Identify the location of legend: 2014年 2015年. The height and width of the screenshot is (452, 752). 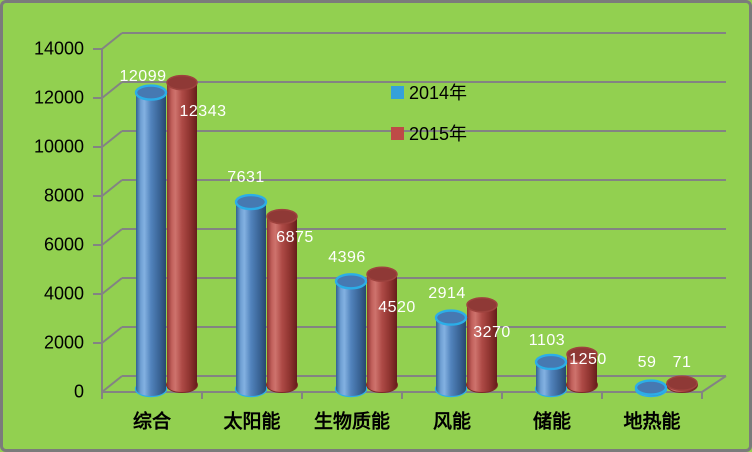
(429, 120).